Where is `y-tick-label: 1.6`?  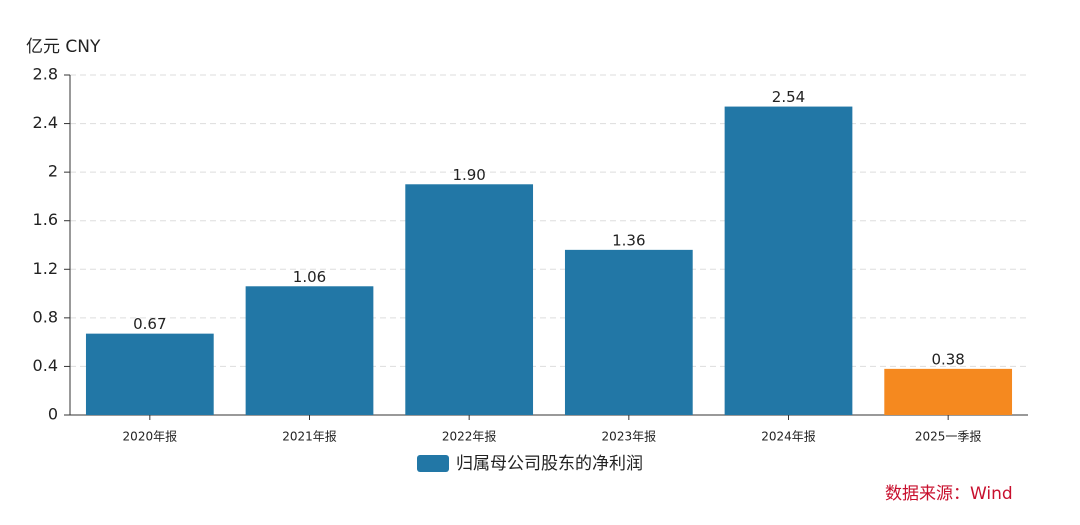
y-tick-label: 1.6 is located at coordinates (45, 219).